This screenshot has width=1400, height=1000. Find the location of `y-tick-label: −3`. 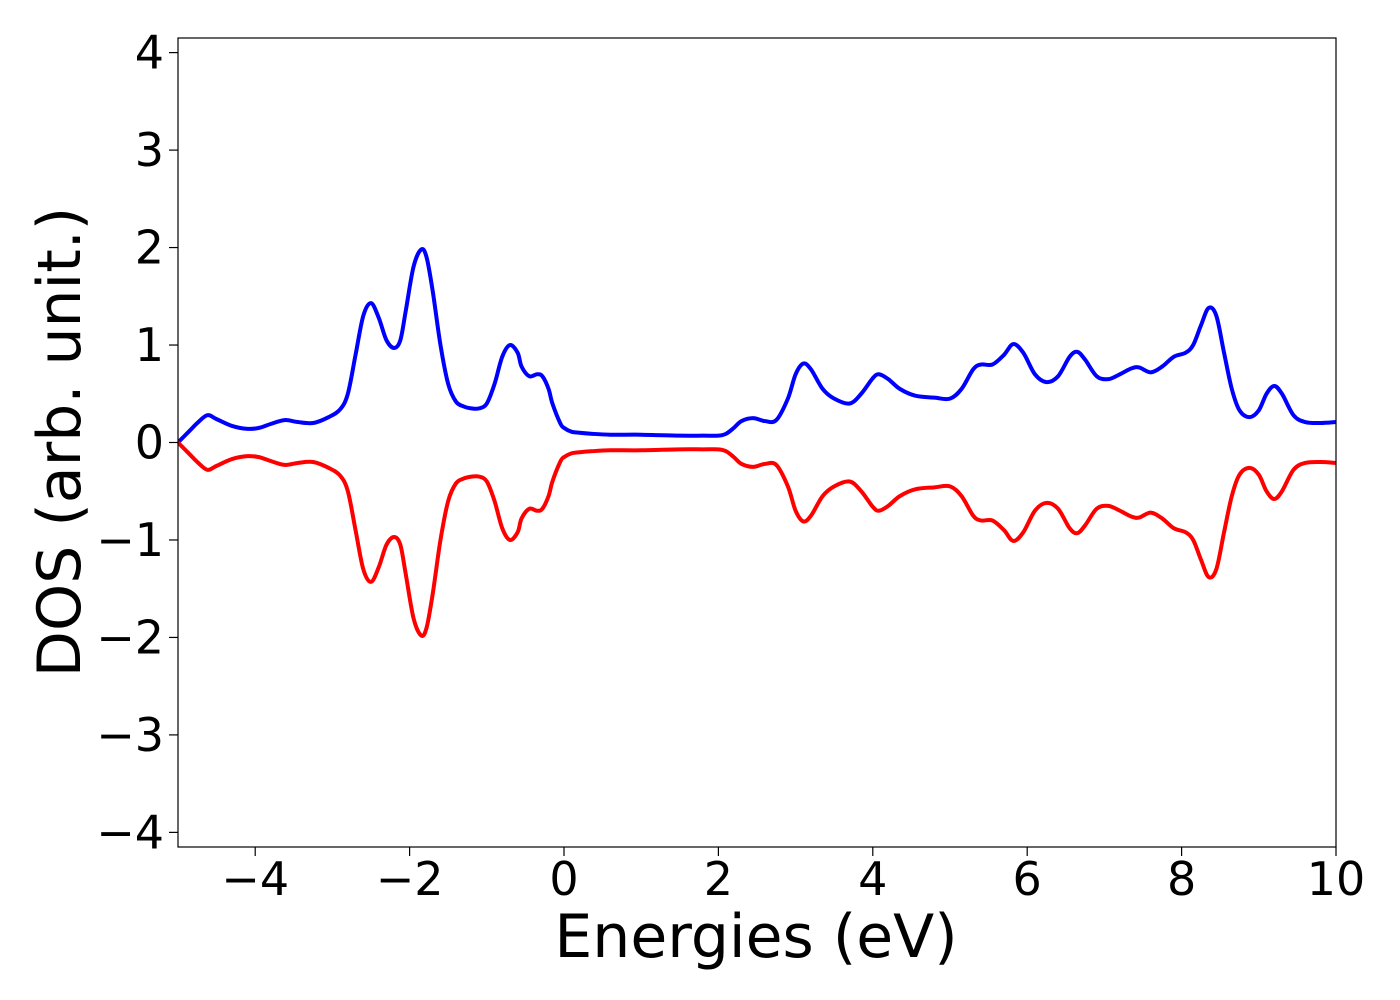

y-tick-label: −3 is located at coordinates (130, 735).